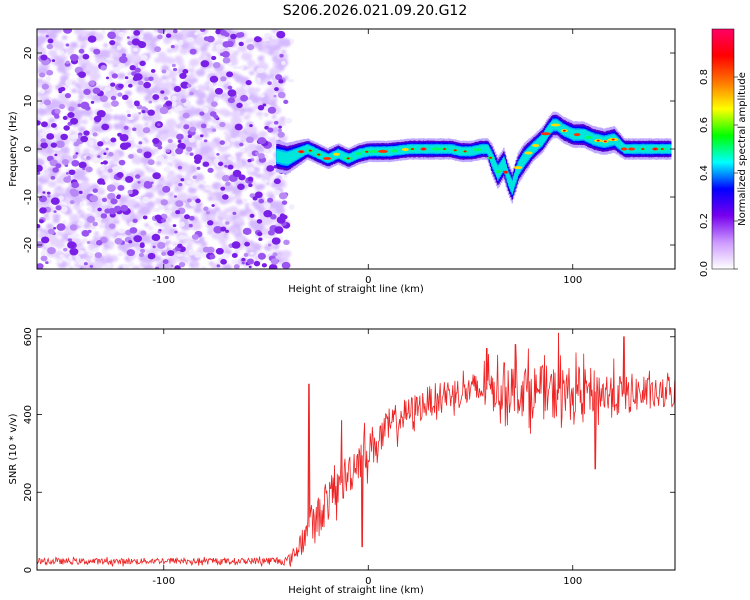 The height and width of the screenshot is (600, 750). Describe the element at coordinates (704, 77) in the screenshot. I see `colorbar-tick-label: 0.8` at that location.